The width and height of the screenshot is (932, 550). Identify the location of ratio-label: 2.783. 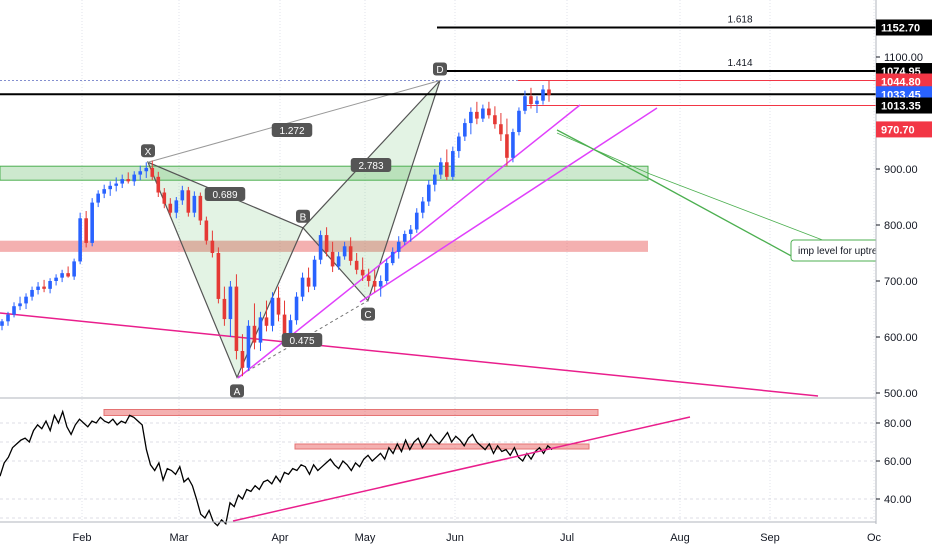
(371, 165).